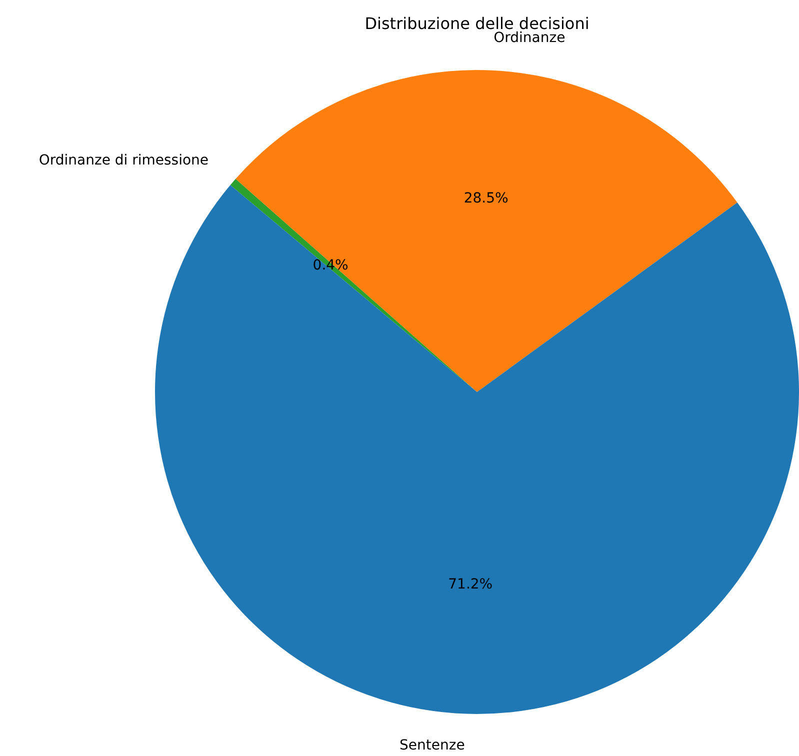 Image resolution: width=799 pixels, height=756 pixels. Describe the element at coordinates (530, 38) in the screenshot. I see `slice-label: Ordinanze` at that location.